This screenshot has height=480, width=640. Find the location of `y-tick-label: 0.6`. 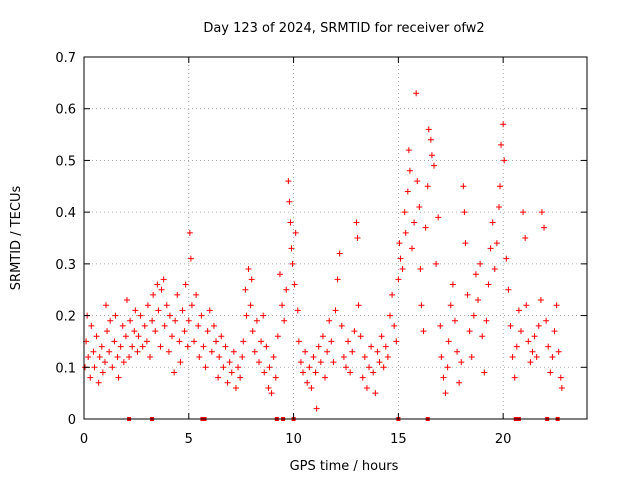

y-tick-label: 0.6 is located at coordinates (65, 110).